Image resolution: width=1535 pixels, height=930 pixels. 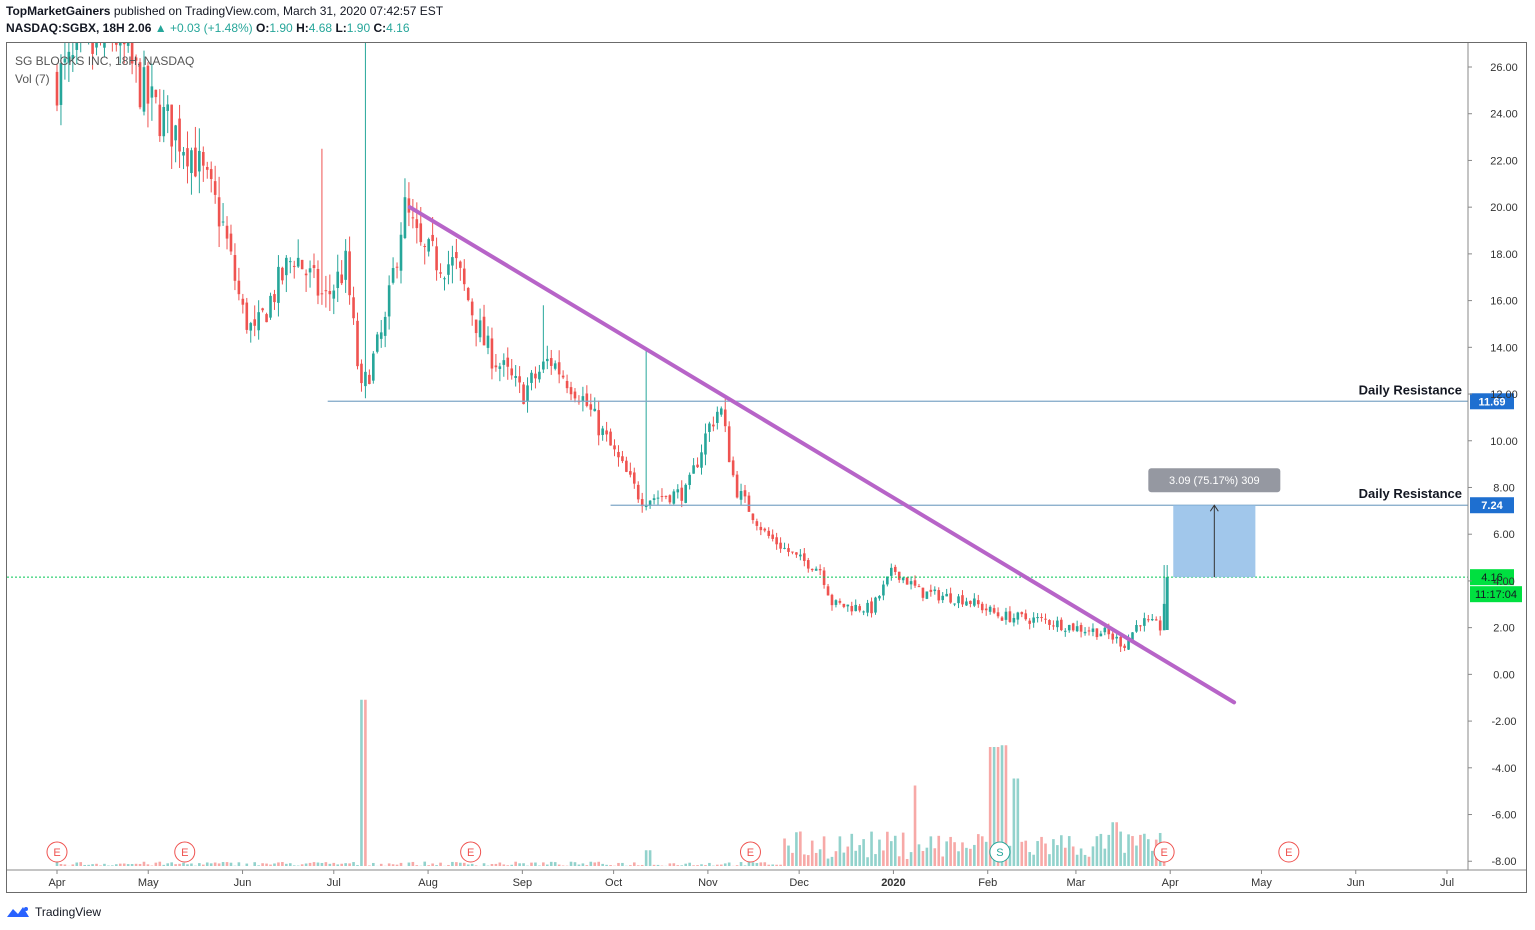 I want to click on y-tick-label: 0.00, so click(x=1503, y=675).